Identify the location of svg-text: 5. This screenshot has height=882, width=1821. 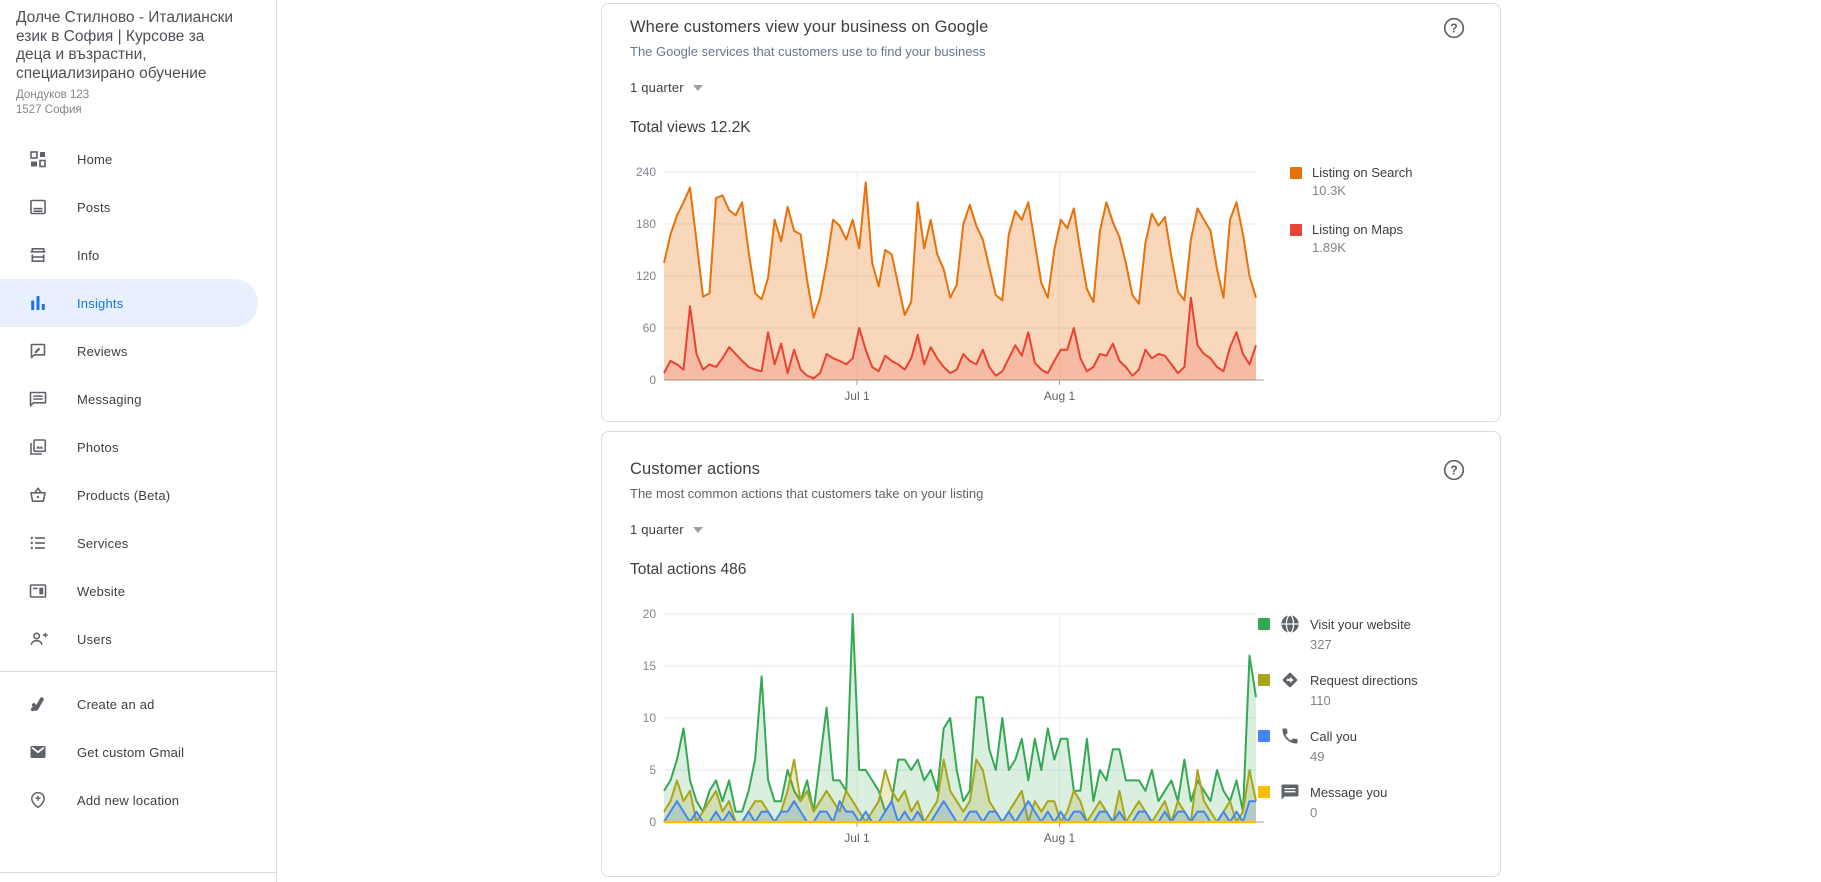
(652, 770).